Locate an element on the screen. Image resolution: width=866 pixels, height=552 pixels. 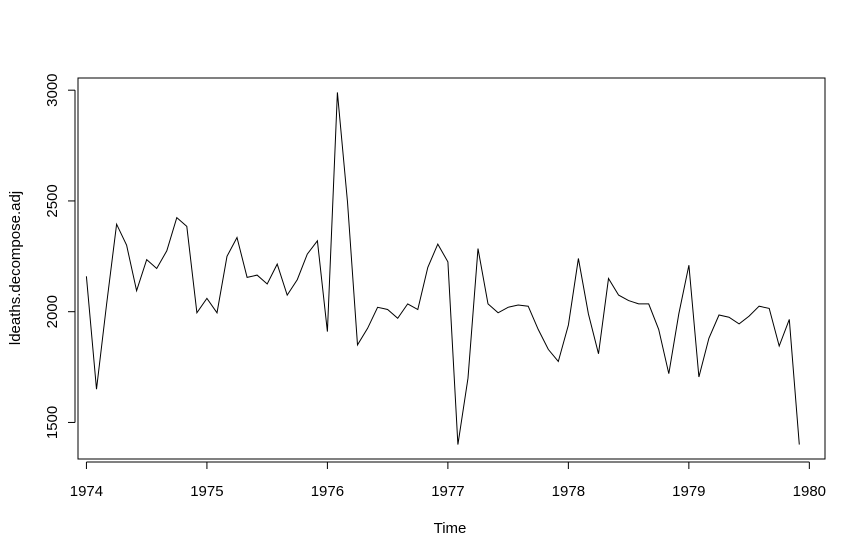
y-axis-label: ldeaths.decompose.adj is located at coordinates (15, 268).